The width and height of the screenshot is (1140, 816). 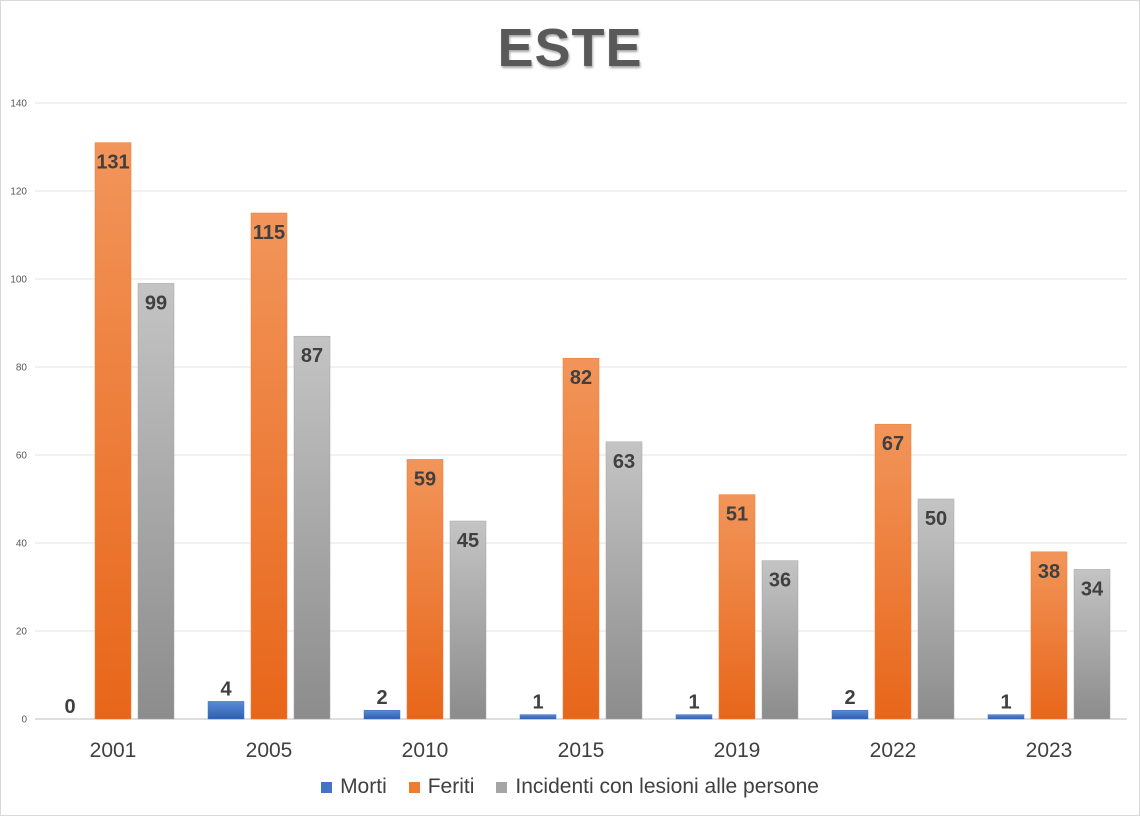 What do you see at coordinates (112, 163) in the screenshot?
I see `data-label: 131` at bounding box center [112, 163].